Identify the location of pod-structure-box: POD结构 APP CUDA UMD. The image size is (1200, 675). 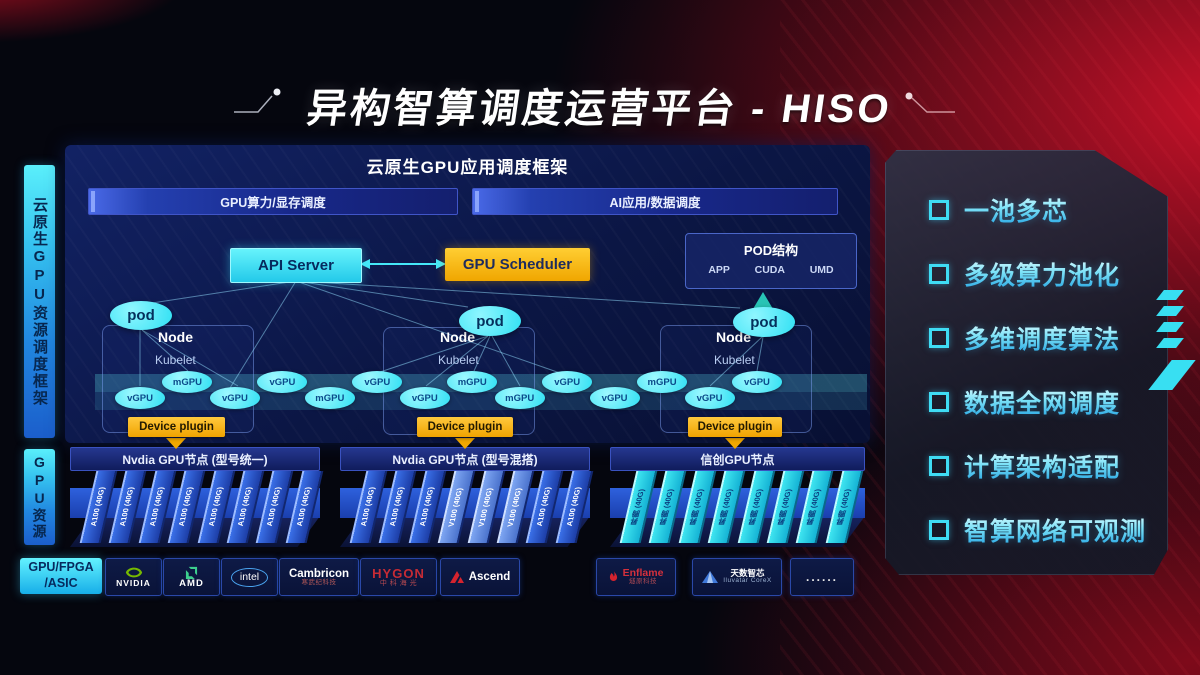
(771, 261).